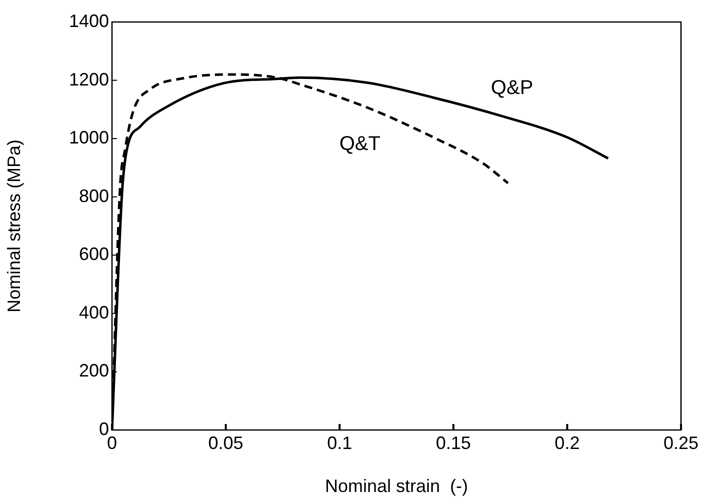 The height and width of the screenshot is (502, 705). I want to click on y-tick-label: 400, so click(93, 312).